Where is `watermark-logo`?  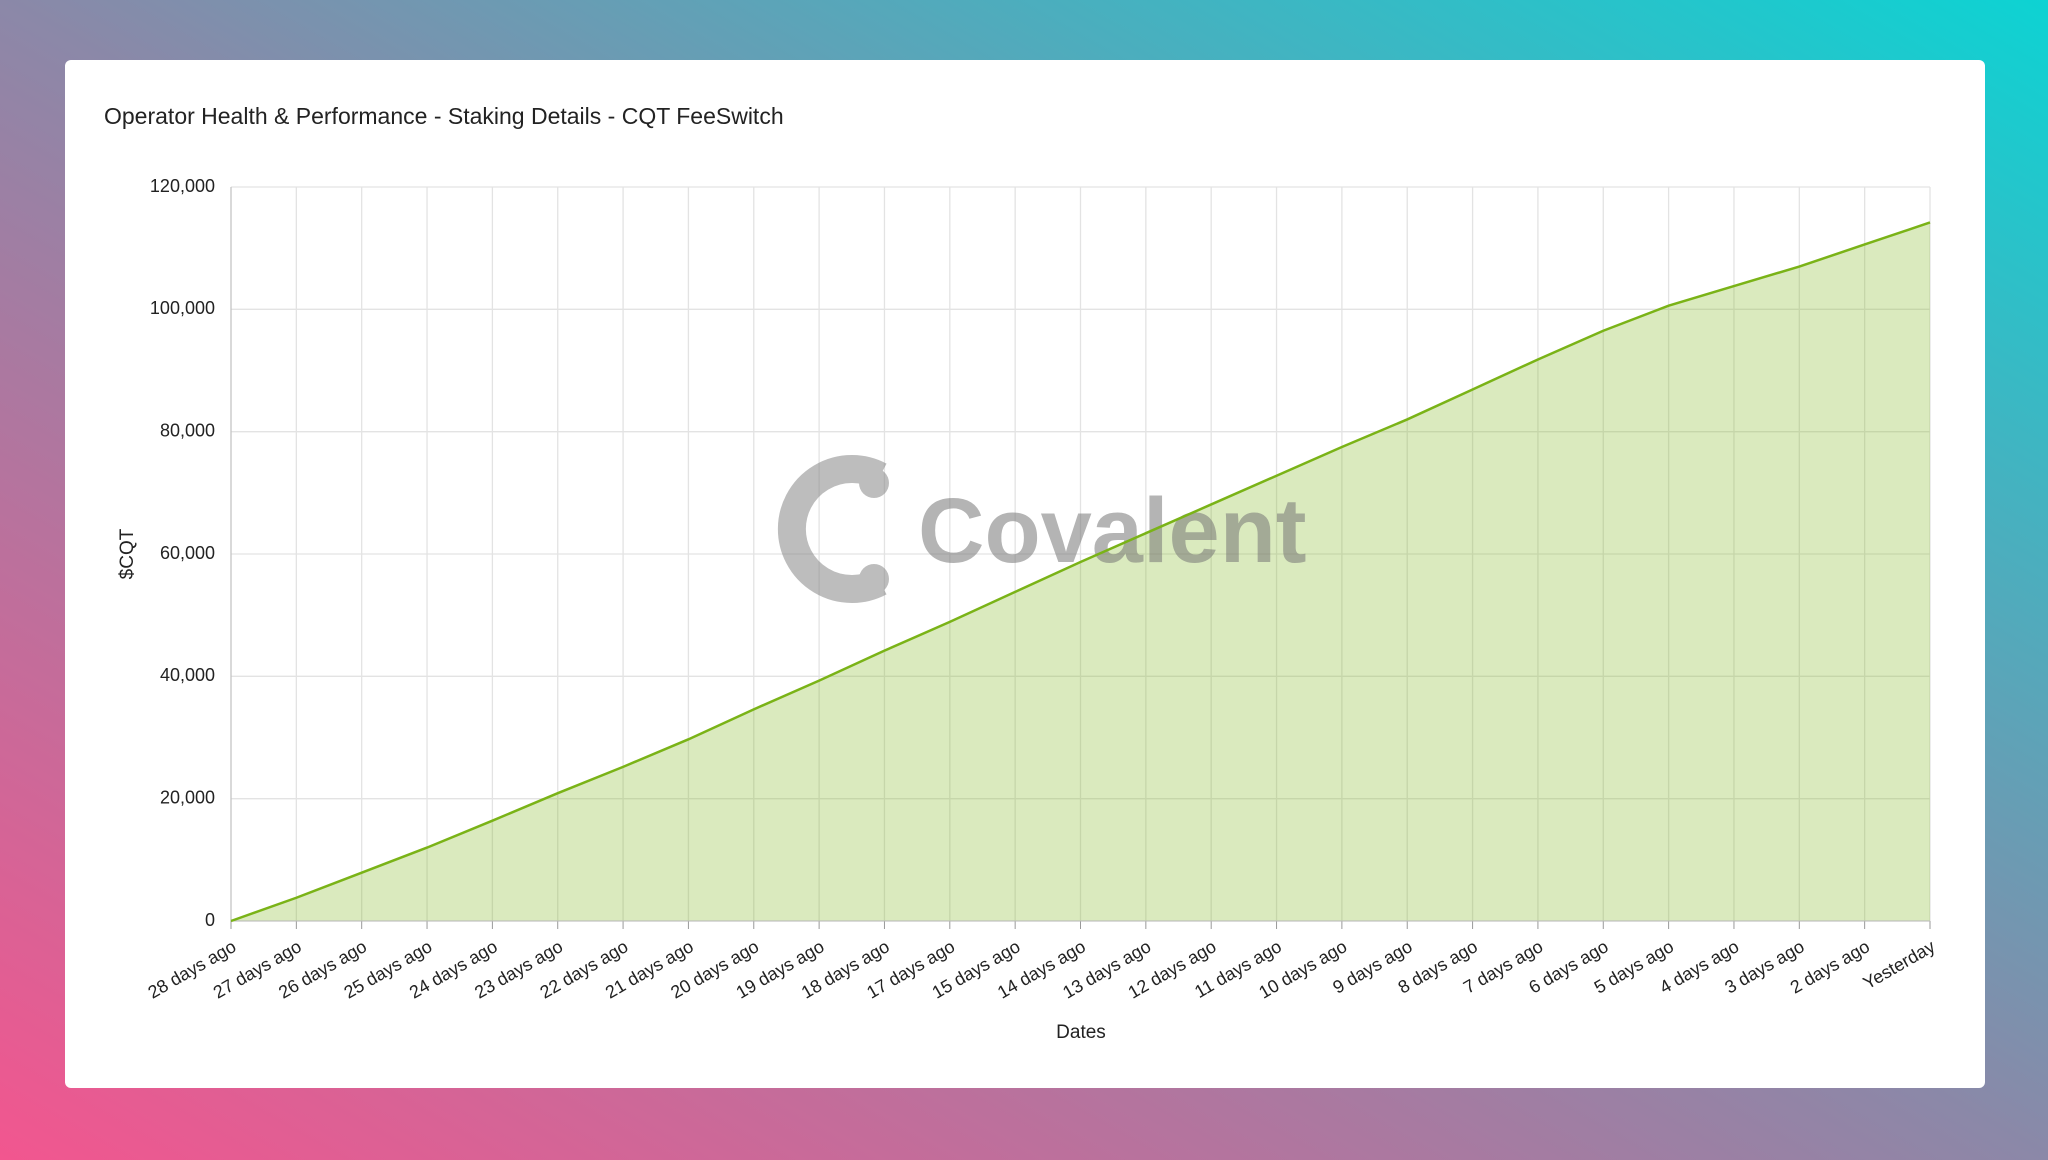 watermark-logo is located at coordinates (832, 529).